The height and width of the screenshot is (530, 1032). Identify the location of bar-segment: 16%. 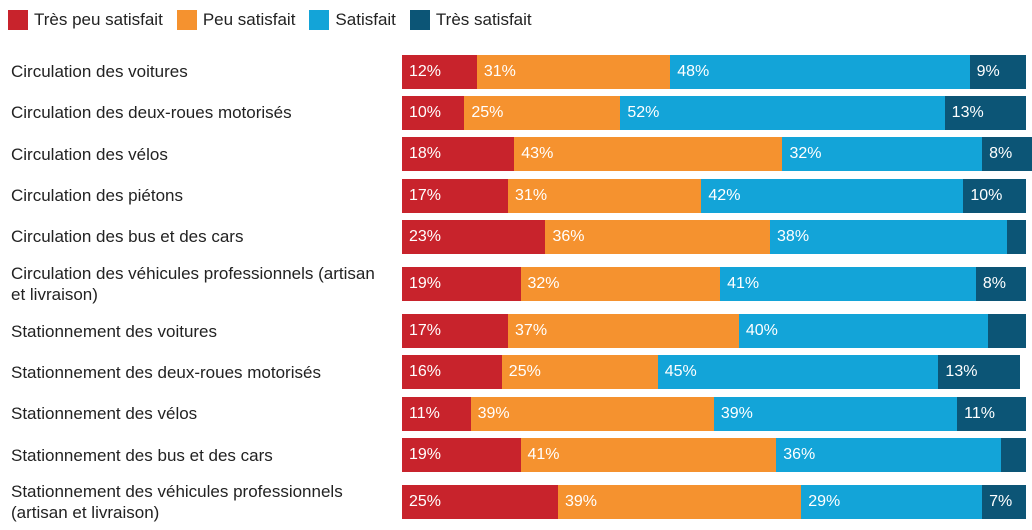
(452, 372).